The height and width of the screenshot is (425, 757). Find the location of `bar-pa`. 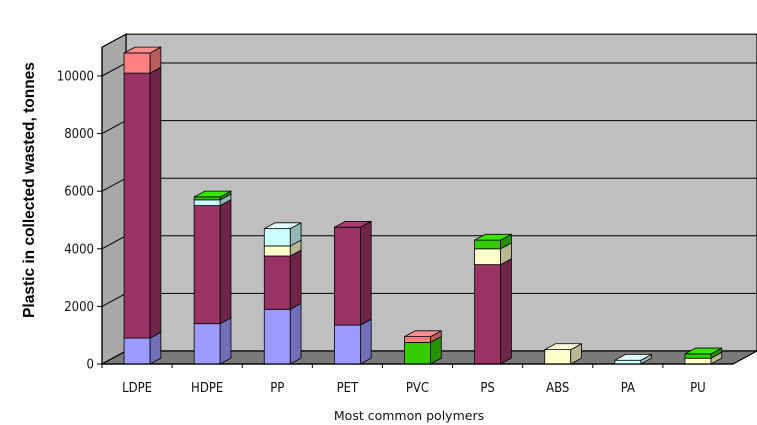

bar-pa is located at coordinates (633, 359).